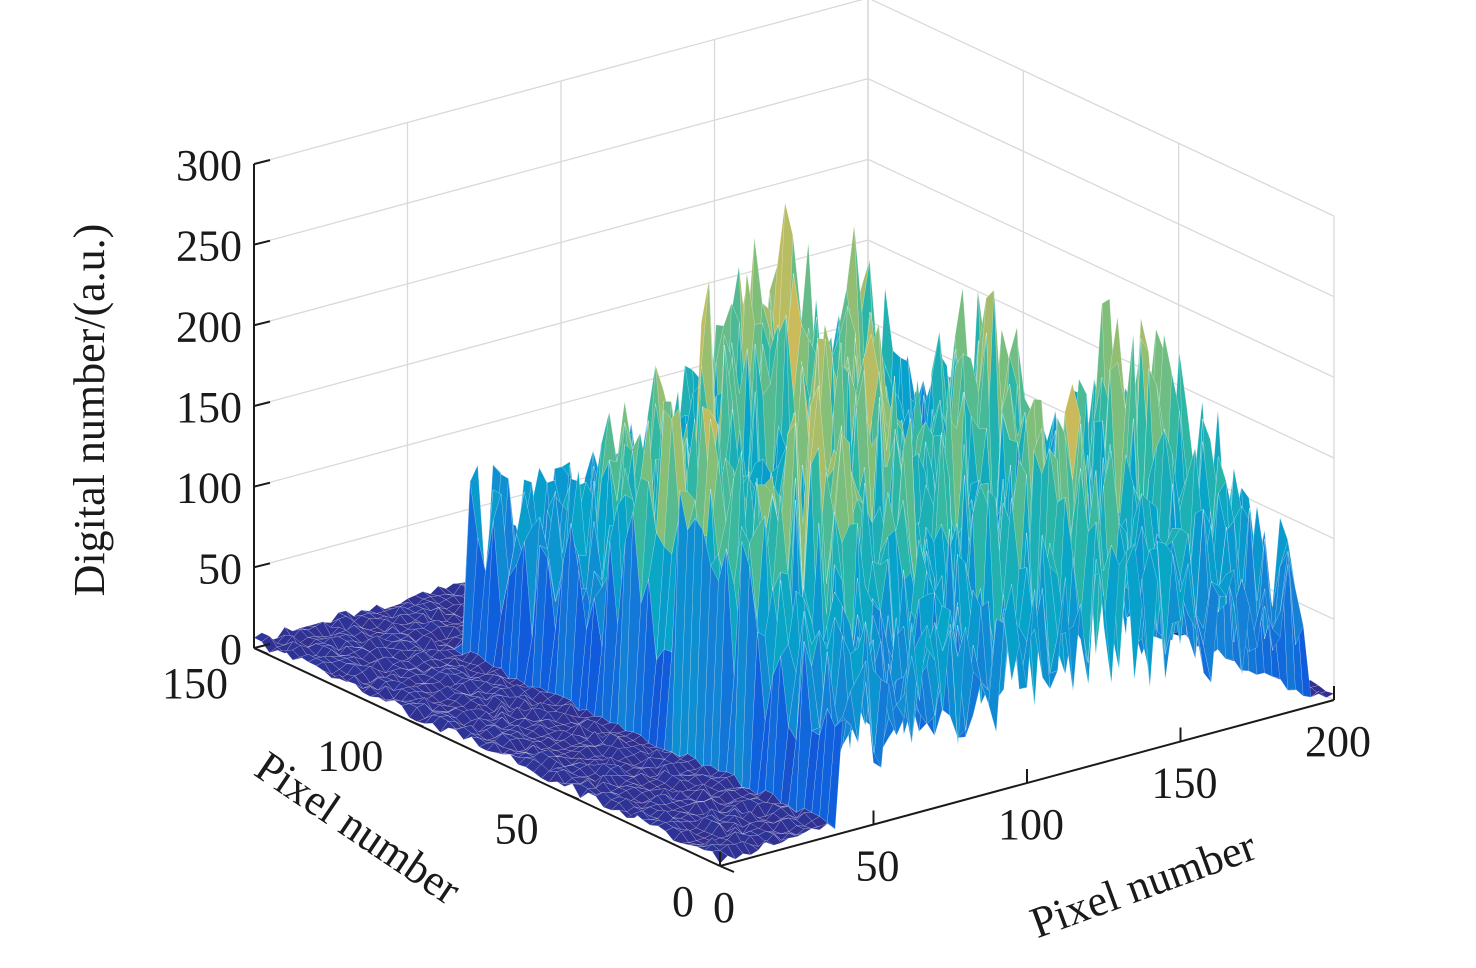 This screenshot has width=1476, height=968. What do you see at coordinates (724, 907) in the screenshot?
I see `x-tick-label: 0` at bounding box center [724, 907].